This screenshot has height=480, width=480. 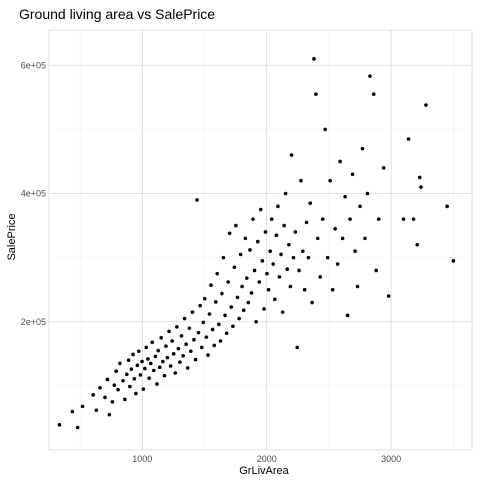 What do you see at coordinates (12, 236) in the screenshot?
I see `y-axis-title: SalePrice` at bounding box center [12, 236].